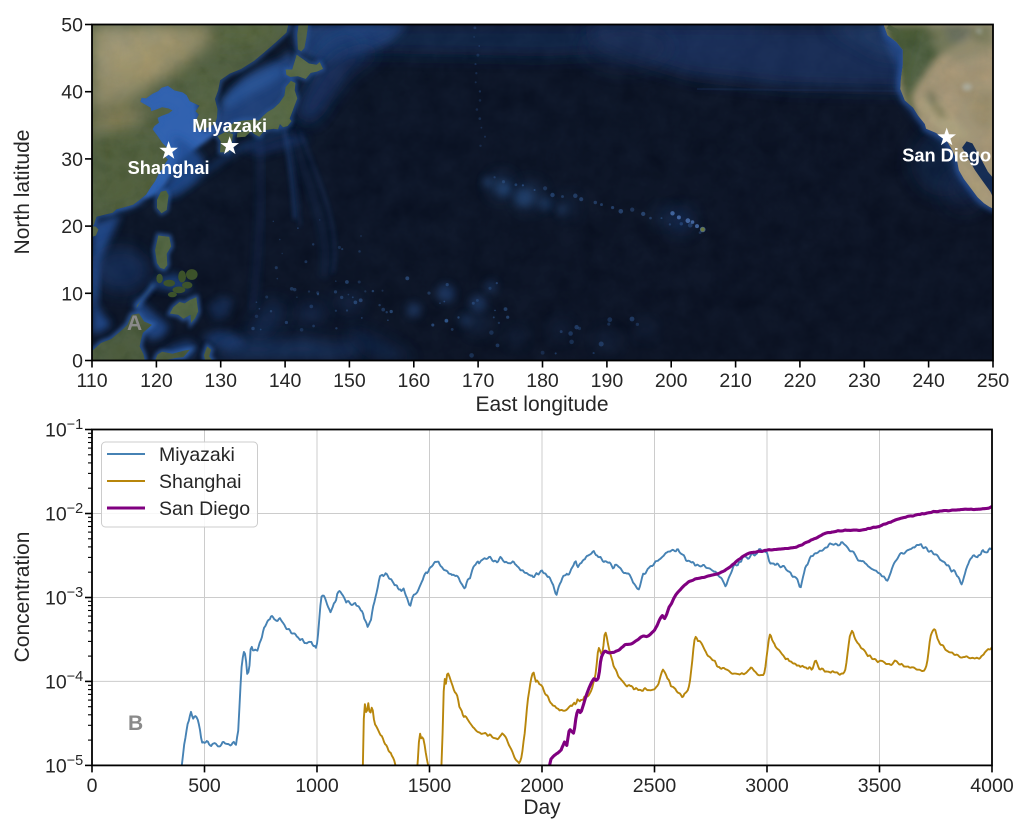 The height and width of the screenshot is (832, 1024). Describe the element at coordinates (880, 786) in the screenshot. I see `svg-text: 3500` at that location.